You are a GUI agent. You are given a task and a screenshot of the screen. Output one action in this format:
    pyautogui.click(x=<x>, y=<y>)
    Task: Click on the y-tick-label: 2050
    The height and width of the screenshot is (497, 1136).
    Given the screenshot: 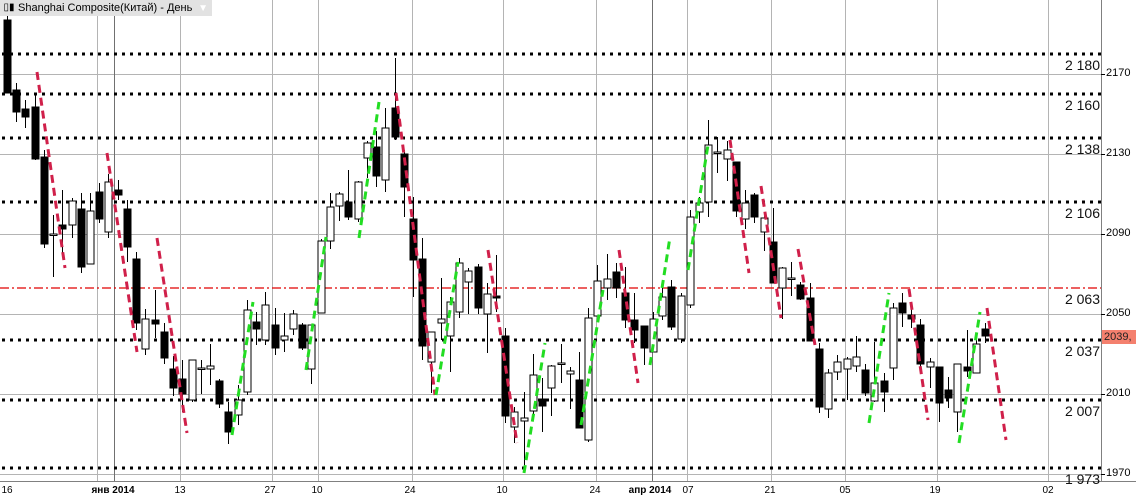 What is the action you would take?
    pyautogui.click(x=1118, y=313)
    